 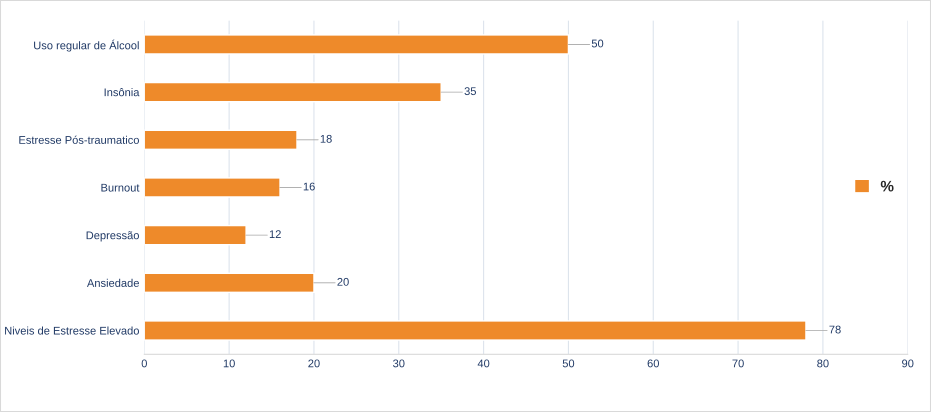 I want to click on y-tick-label: Ansiedade, so click(x=112, y=282).